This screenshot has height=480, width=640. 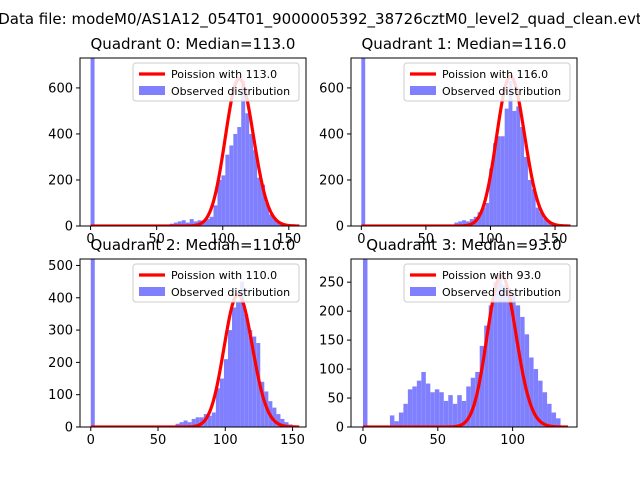 What do you see at coordinates (461, 343) in the screenshot?
I see `histogram-bars` at bounding box center [461, 343].